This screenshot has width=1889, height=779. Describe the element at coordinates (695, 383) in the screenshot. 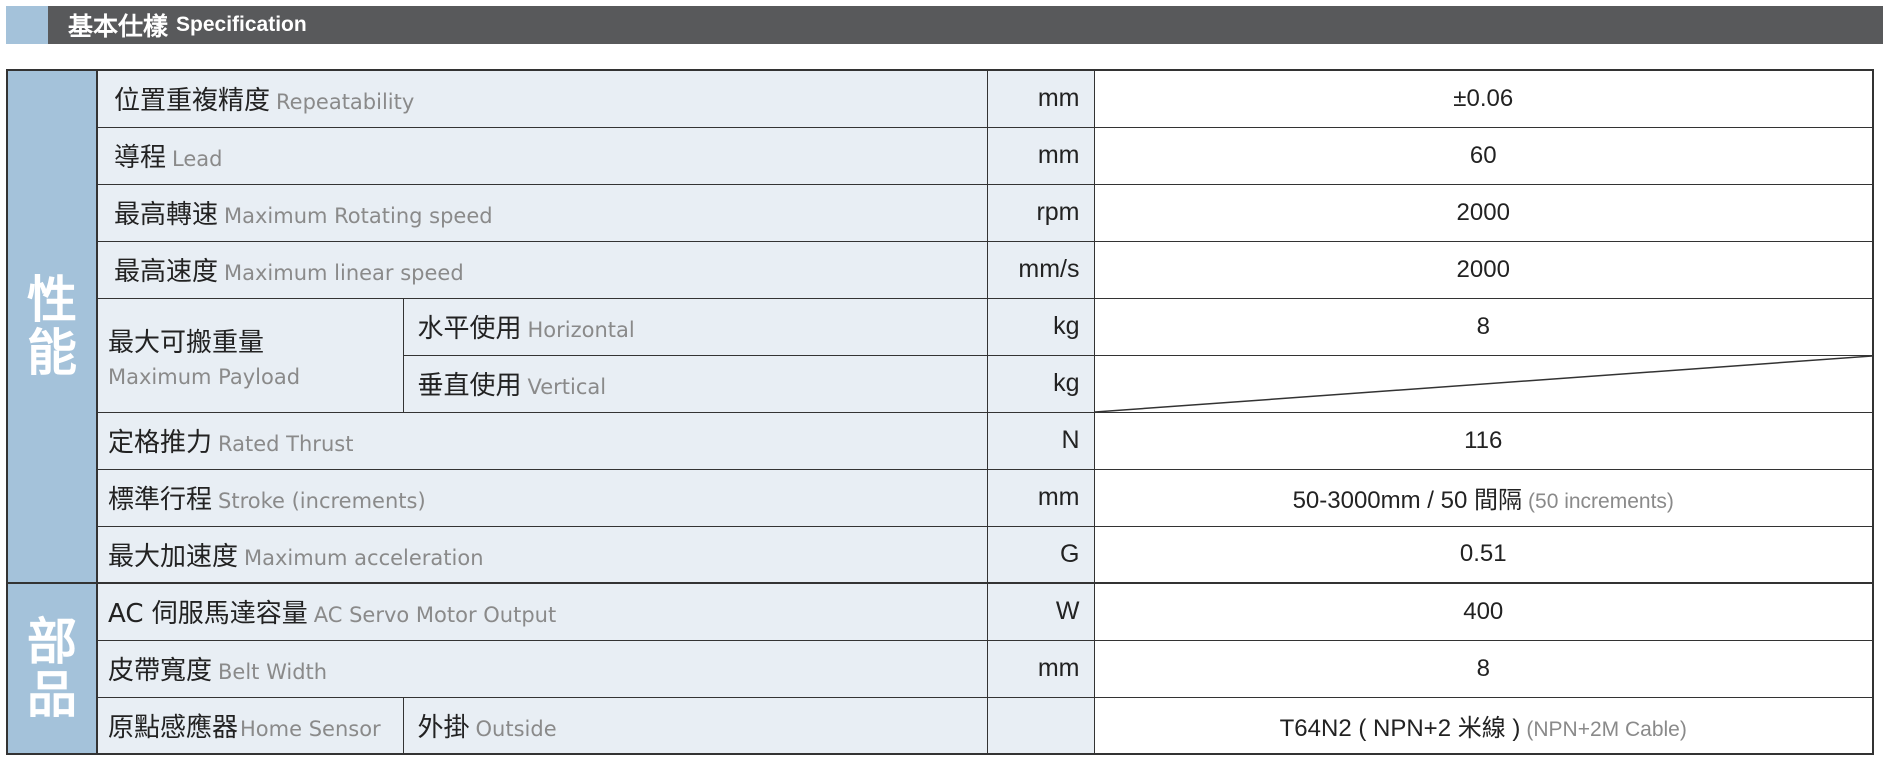

I see `label-vertical: 垂直使用 Vertical` at that location.